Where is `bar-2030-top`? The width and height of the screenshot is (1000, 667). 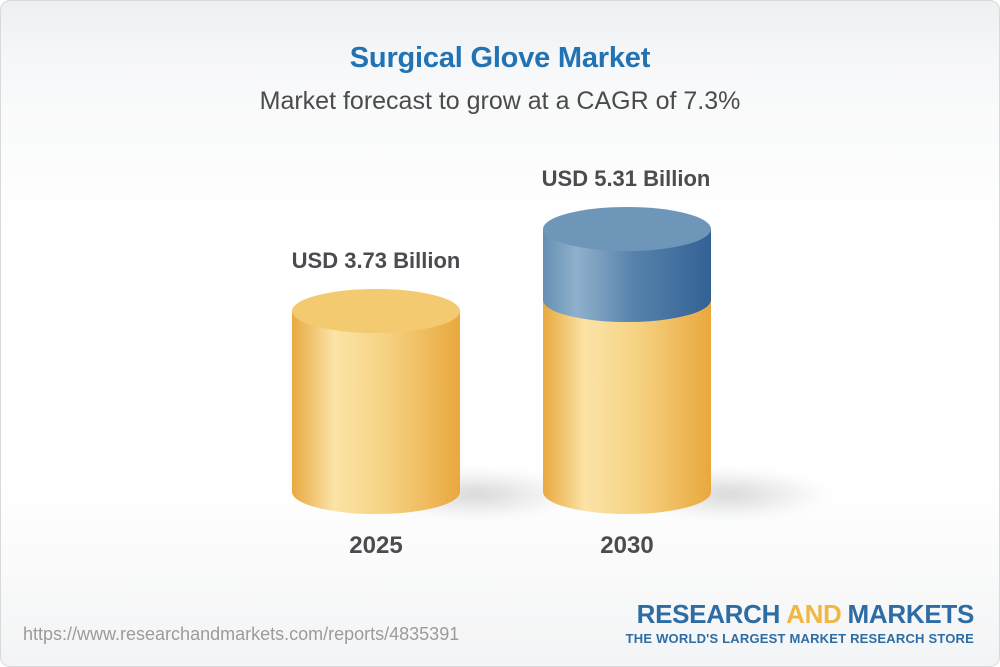
bar-2030-top is located at coordinates (627, 229).